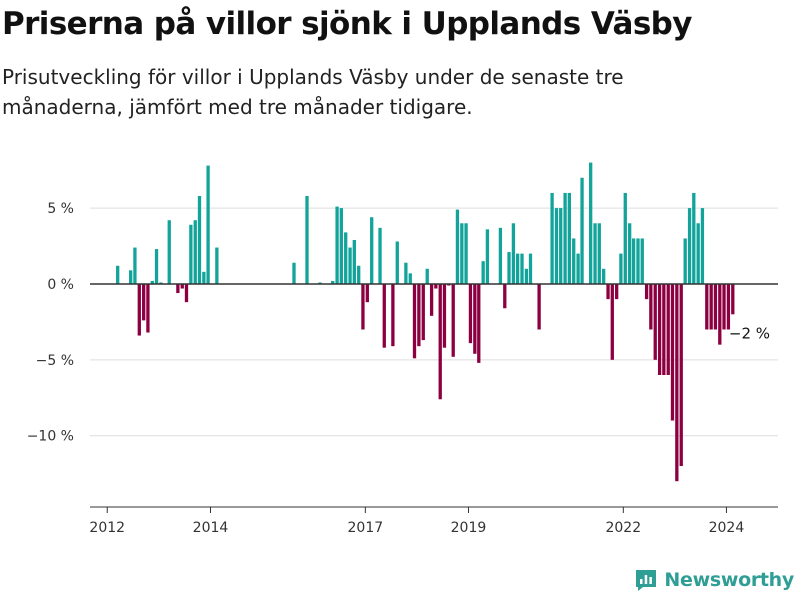 The height and width of the screenshot is (600, 800). Describe the element at coordinates (50, 437) in the screenshot. I see `y-tick-label: −10 %` at that location.